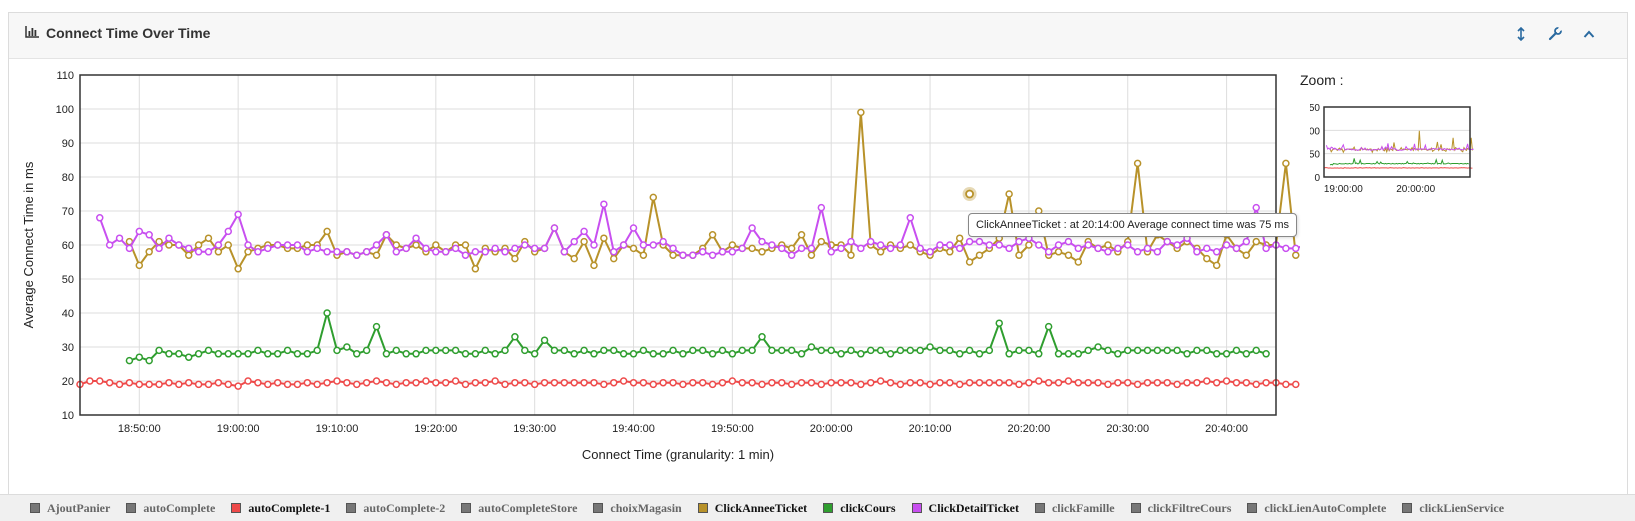 This screenshot has height=521, width=1635. I want to click on legend-item: autoComplete-1, so click(280, 508).